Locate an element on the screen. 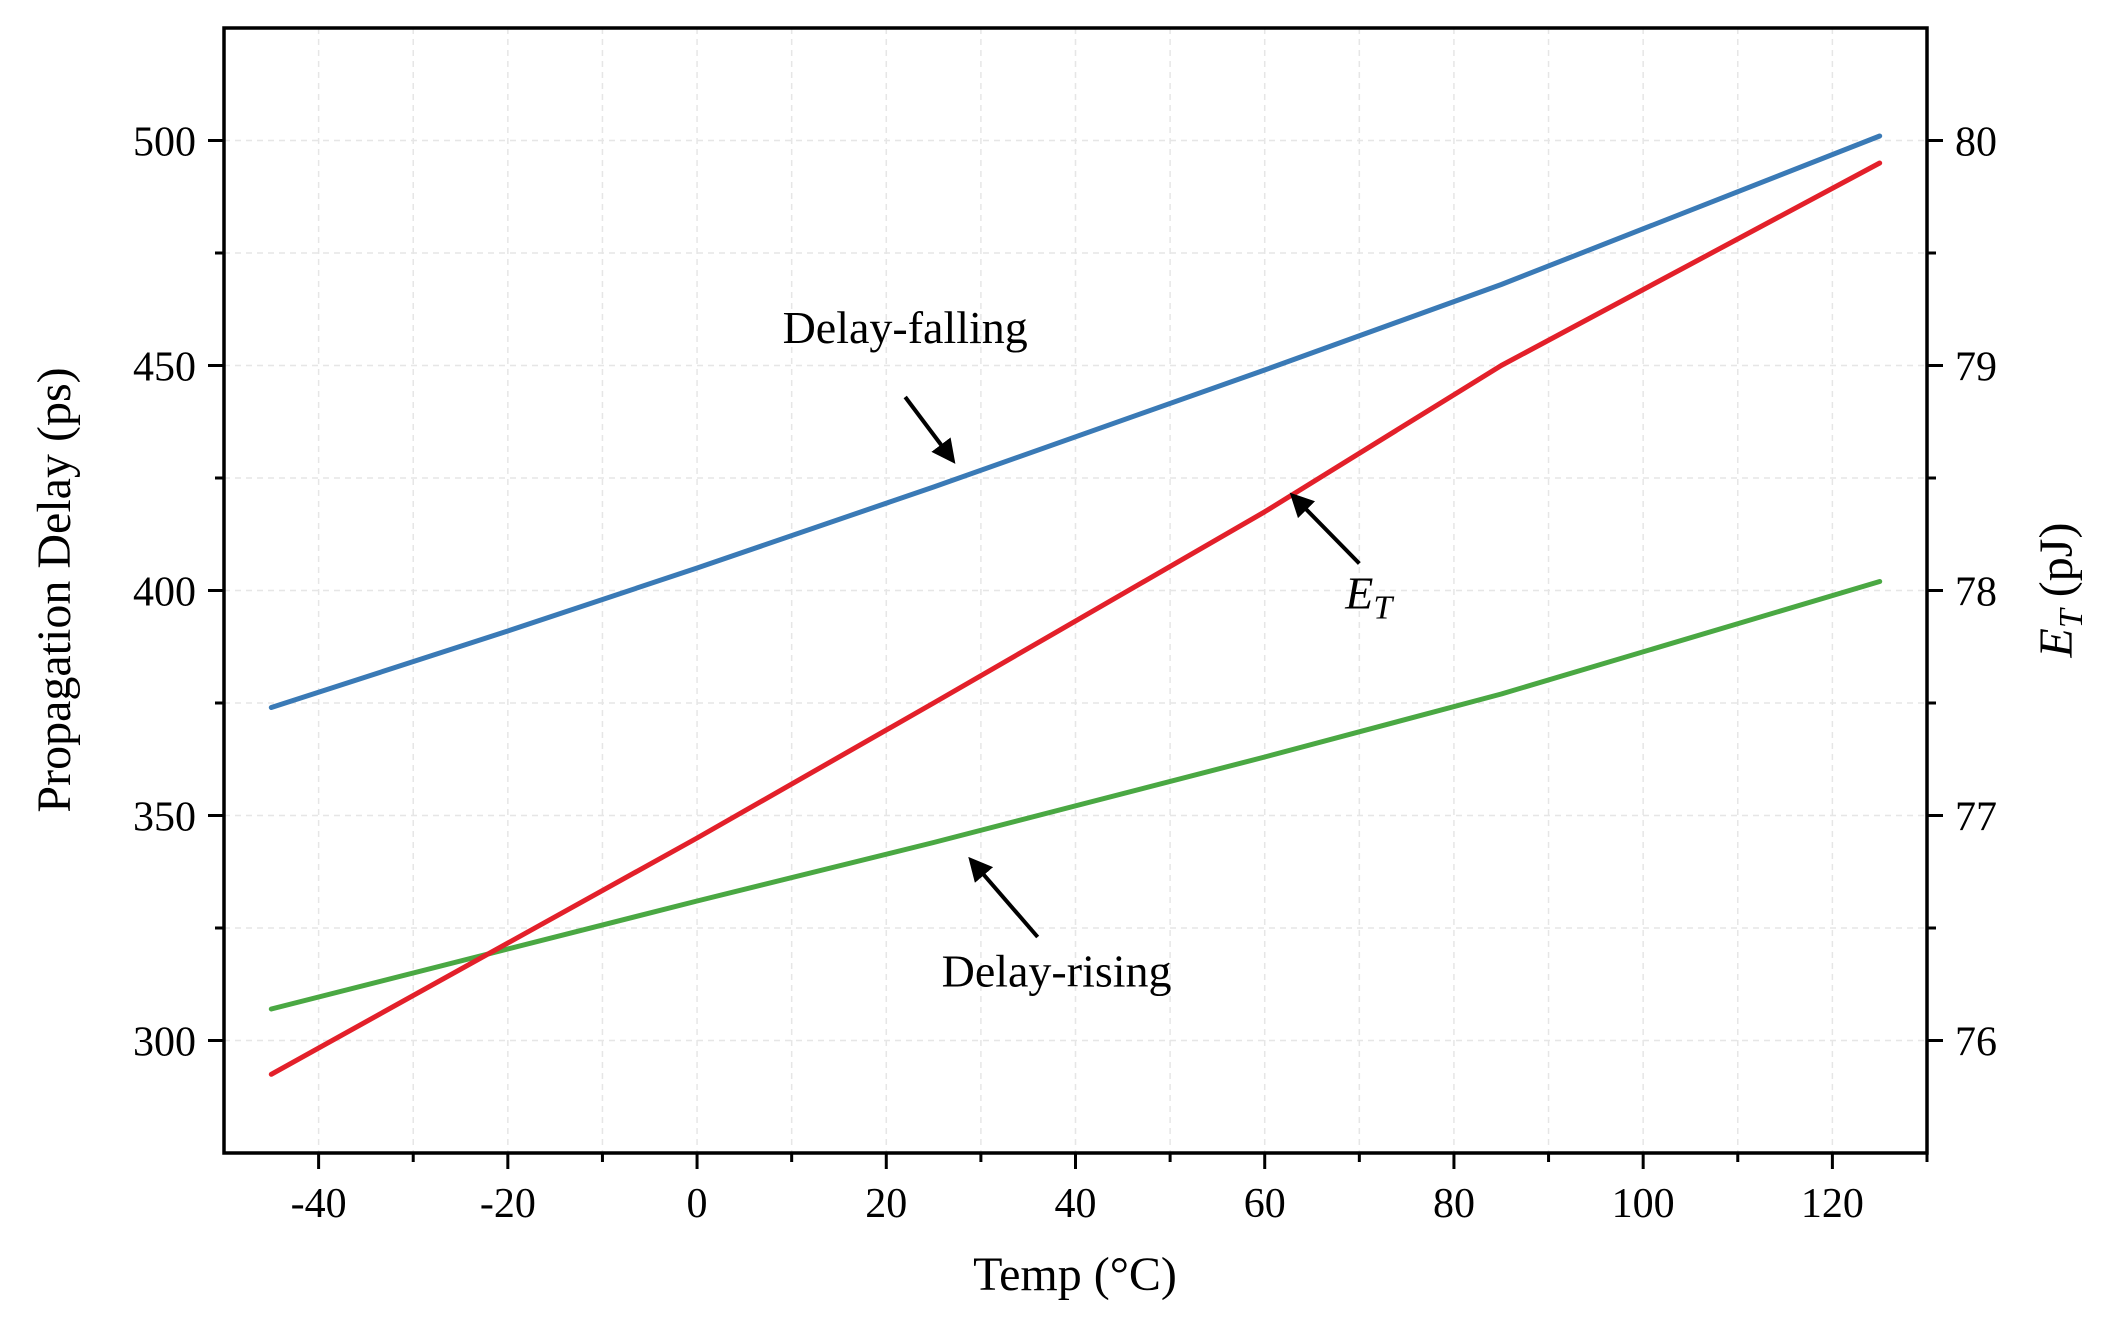  y-right-tick-label: 78 is located at coordinates (1976, 593).